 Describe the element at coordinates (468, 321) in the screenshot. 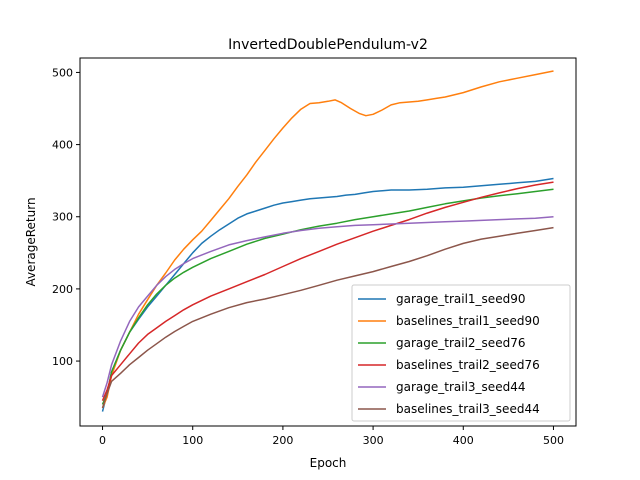

I see `legend-label: baselines_trail1_seed90` at that location.